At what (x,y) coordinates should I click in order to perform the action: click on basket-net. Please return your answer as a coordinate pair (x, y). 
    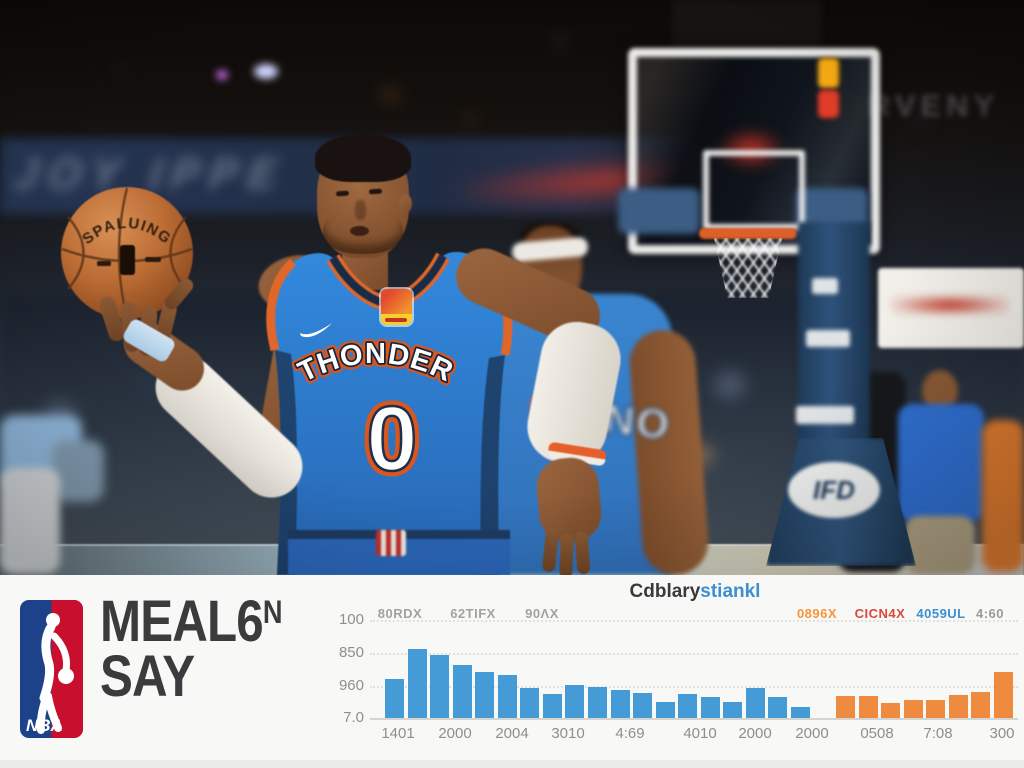
    Looking at the image, I should click on (748, 268).